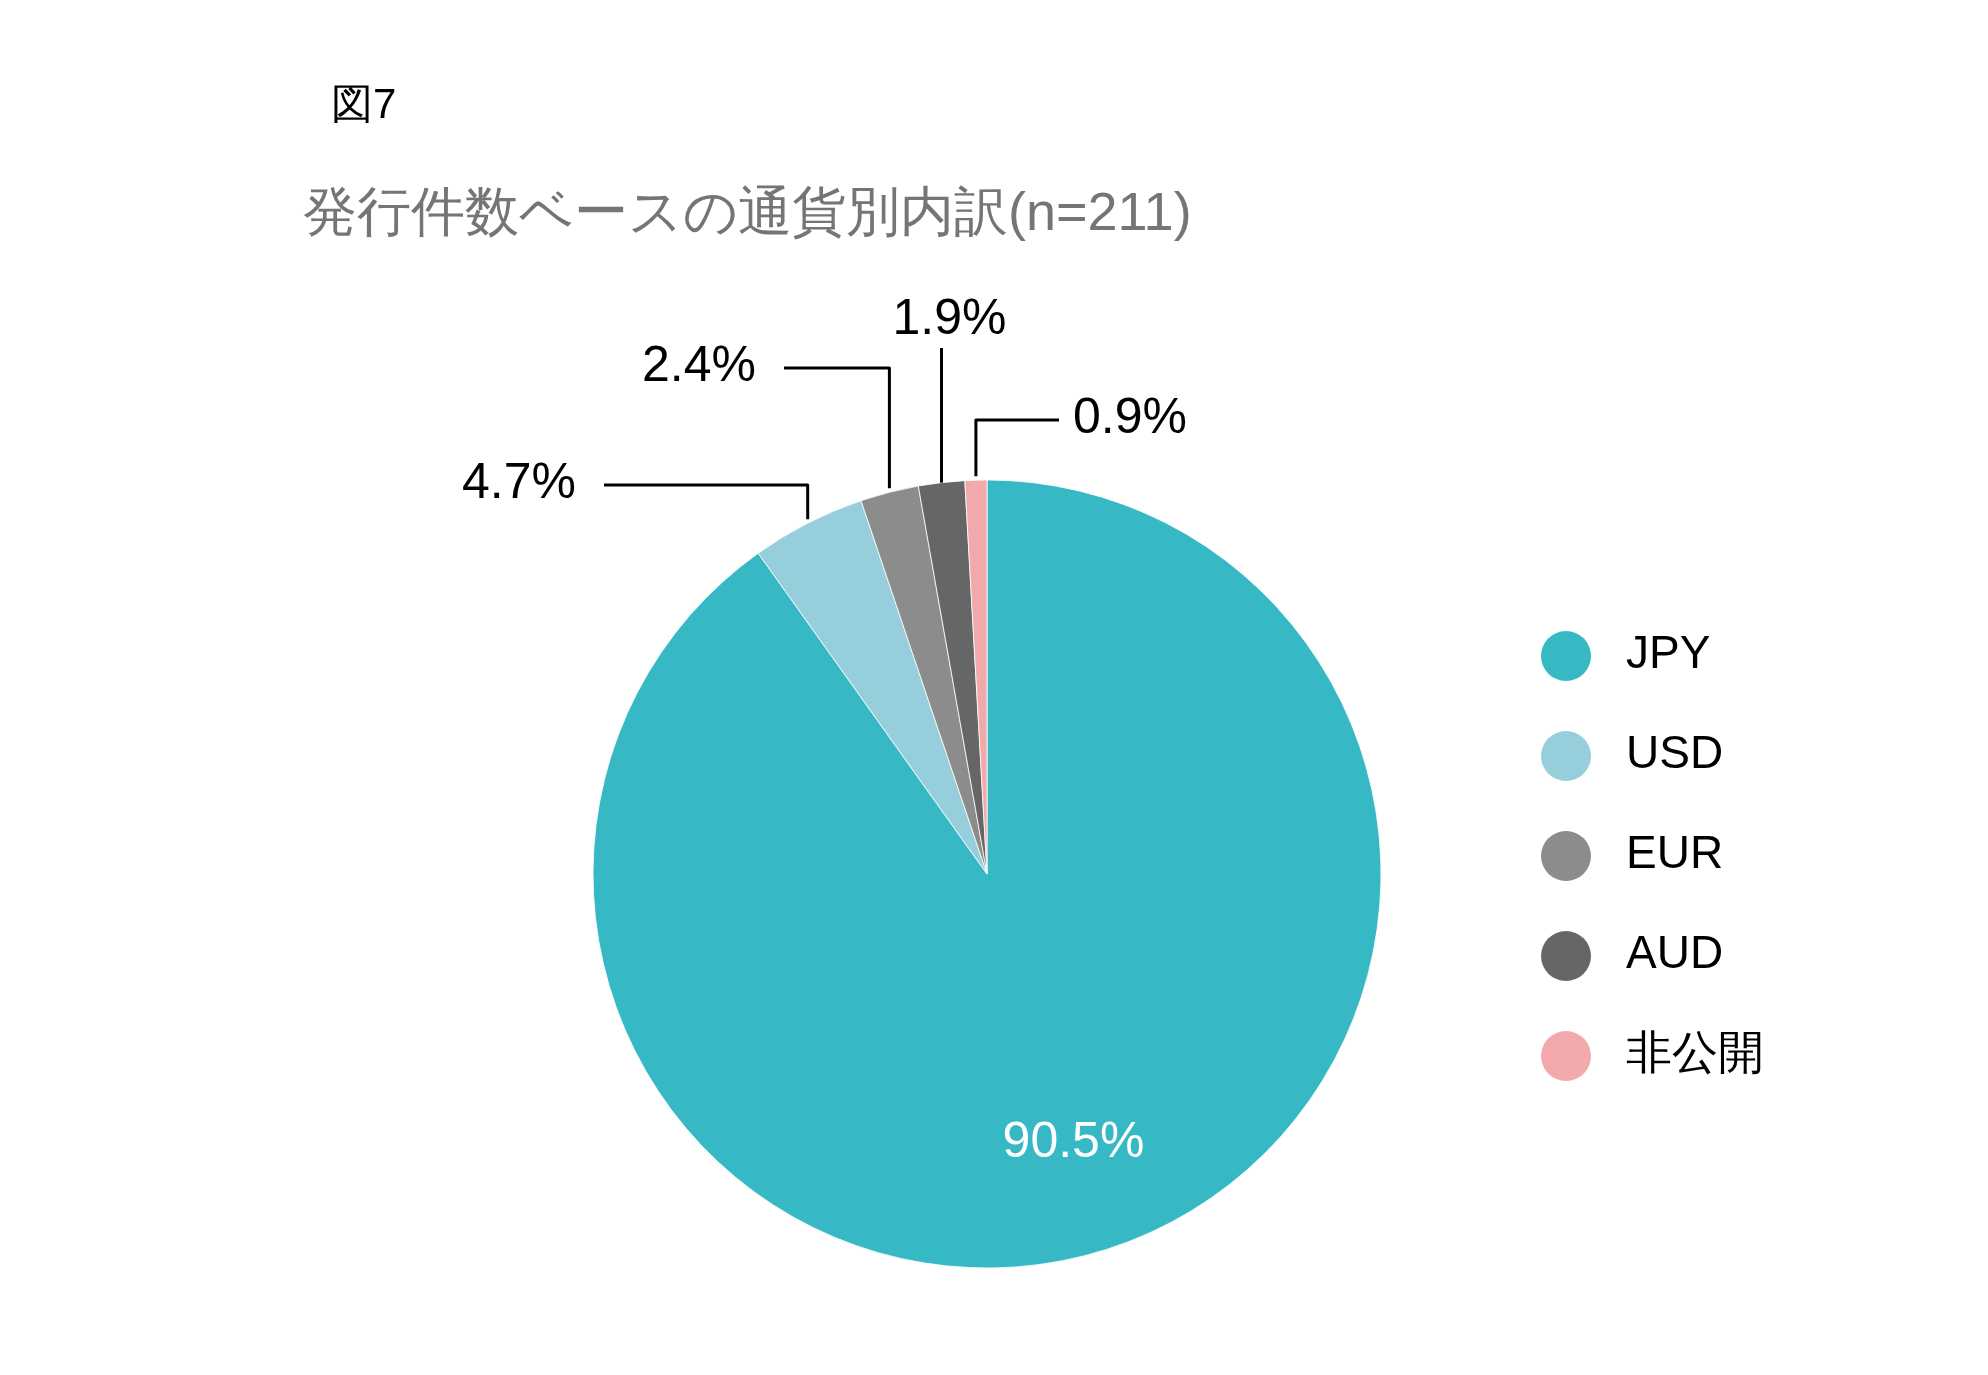  Describe the element at coordinates (1668, 652) in the screenshot. I see `legend-label: JPY` at that location.